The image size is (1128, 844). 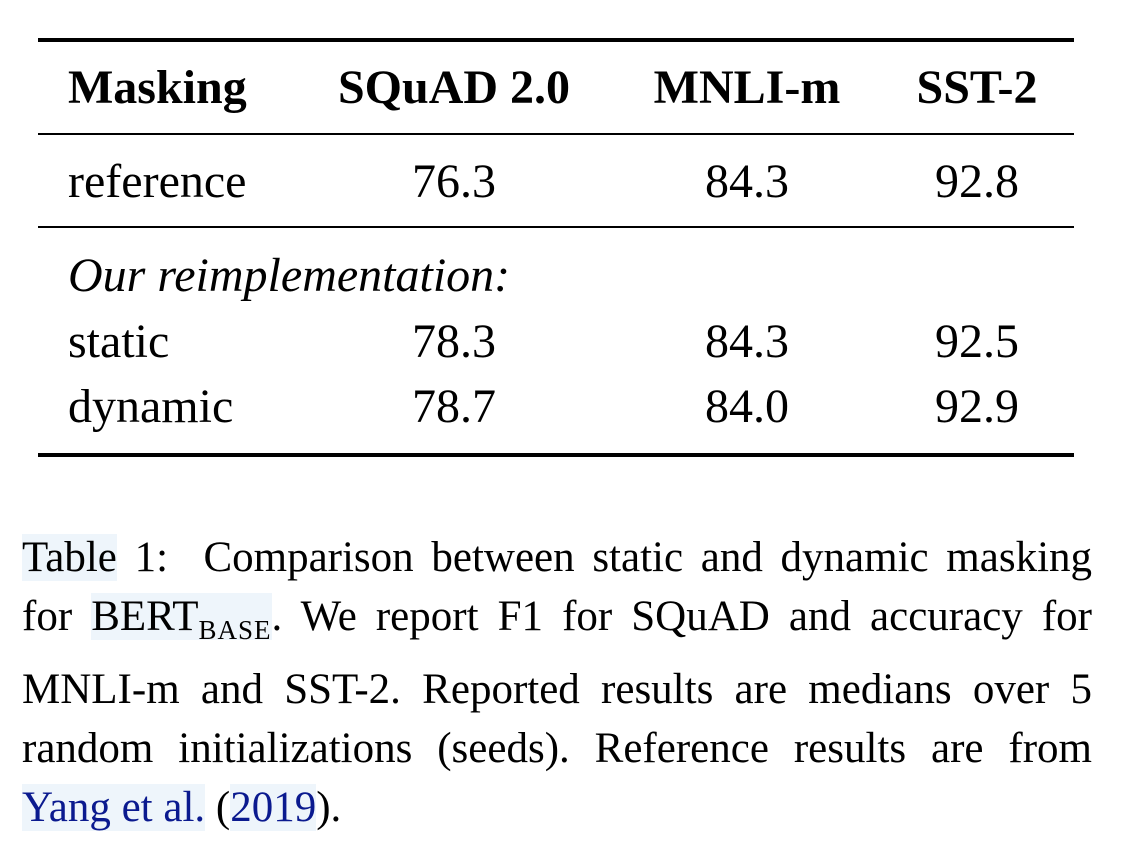 What do you see at coordinates (556, 134) in the screenshot?
I see `header-rule` at bounding box center [556, 134].